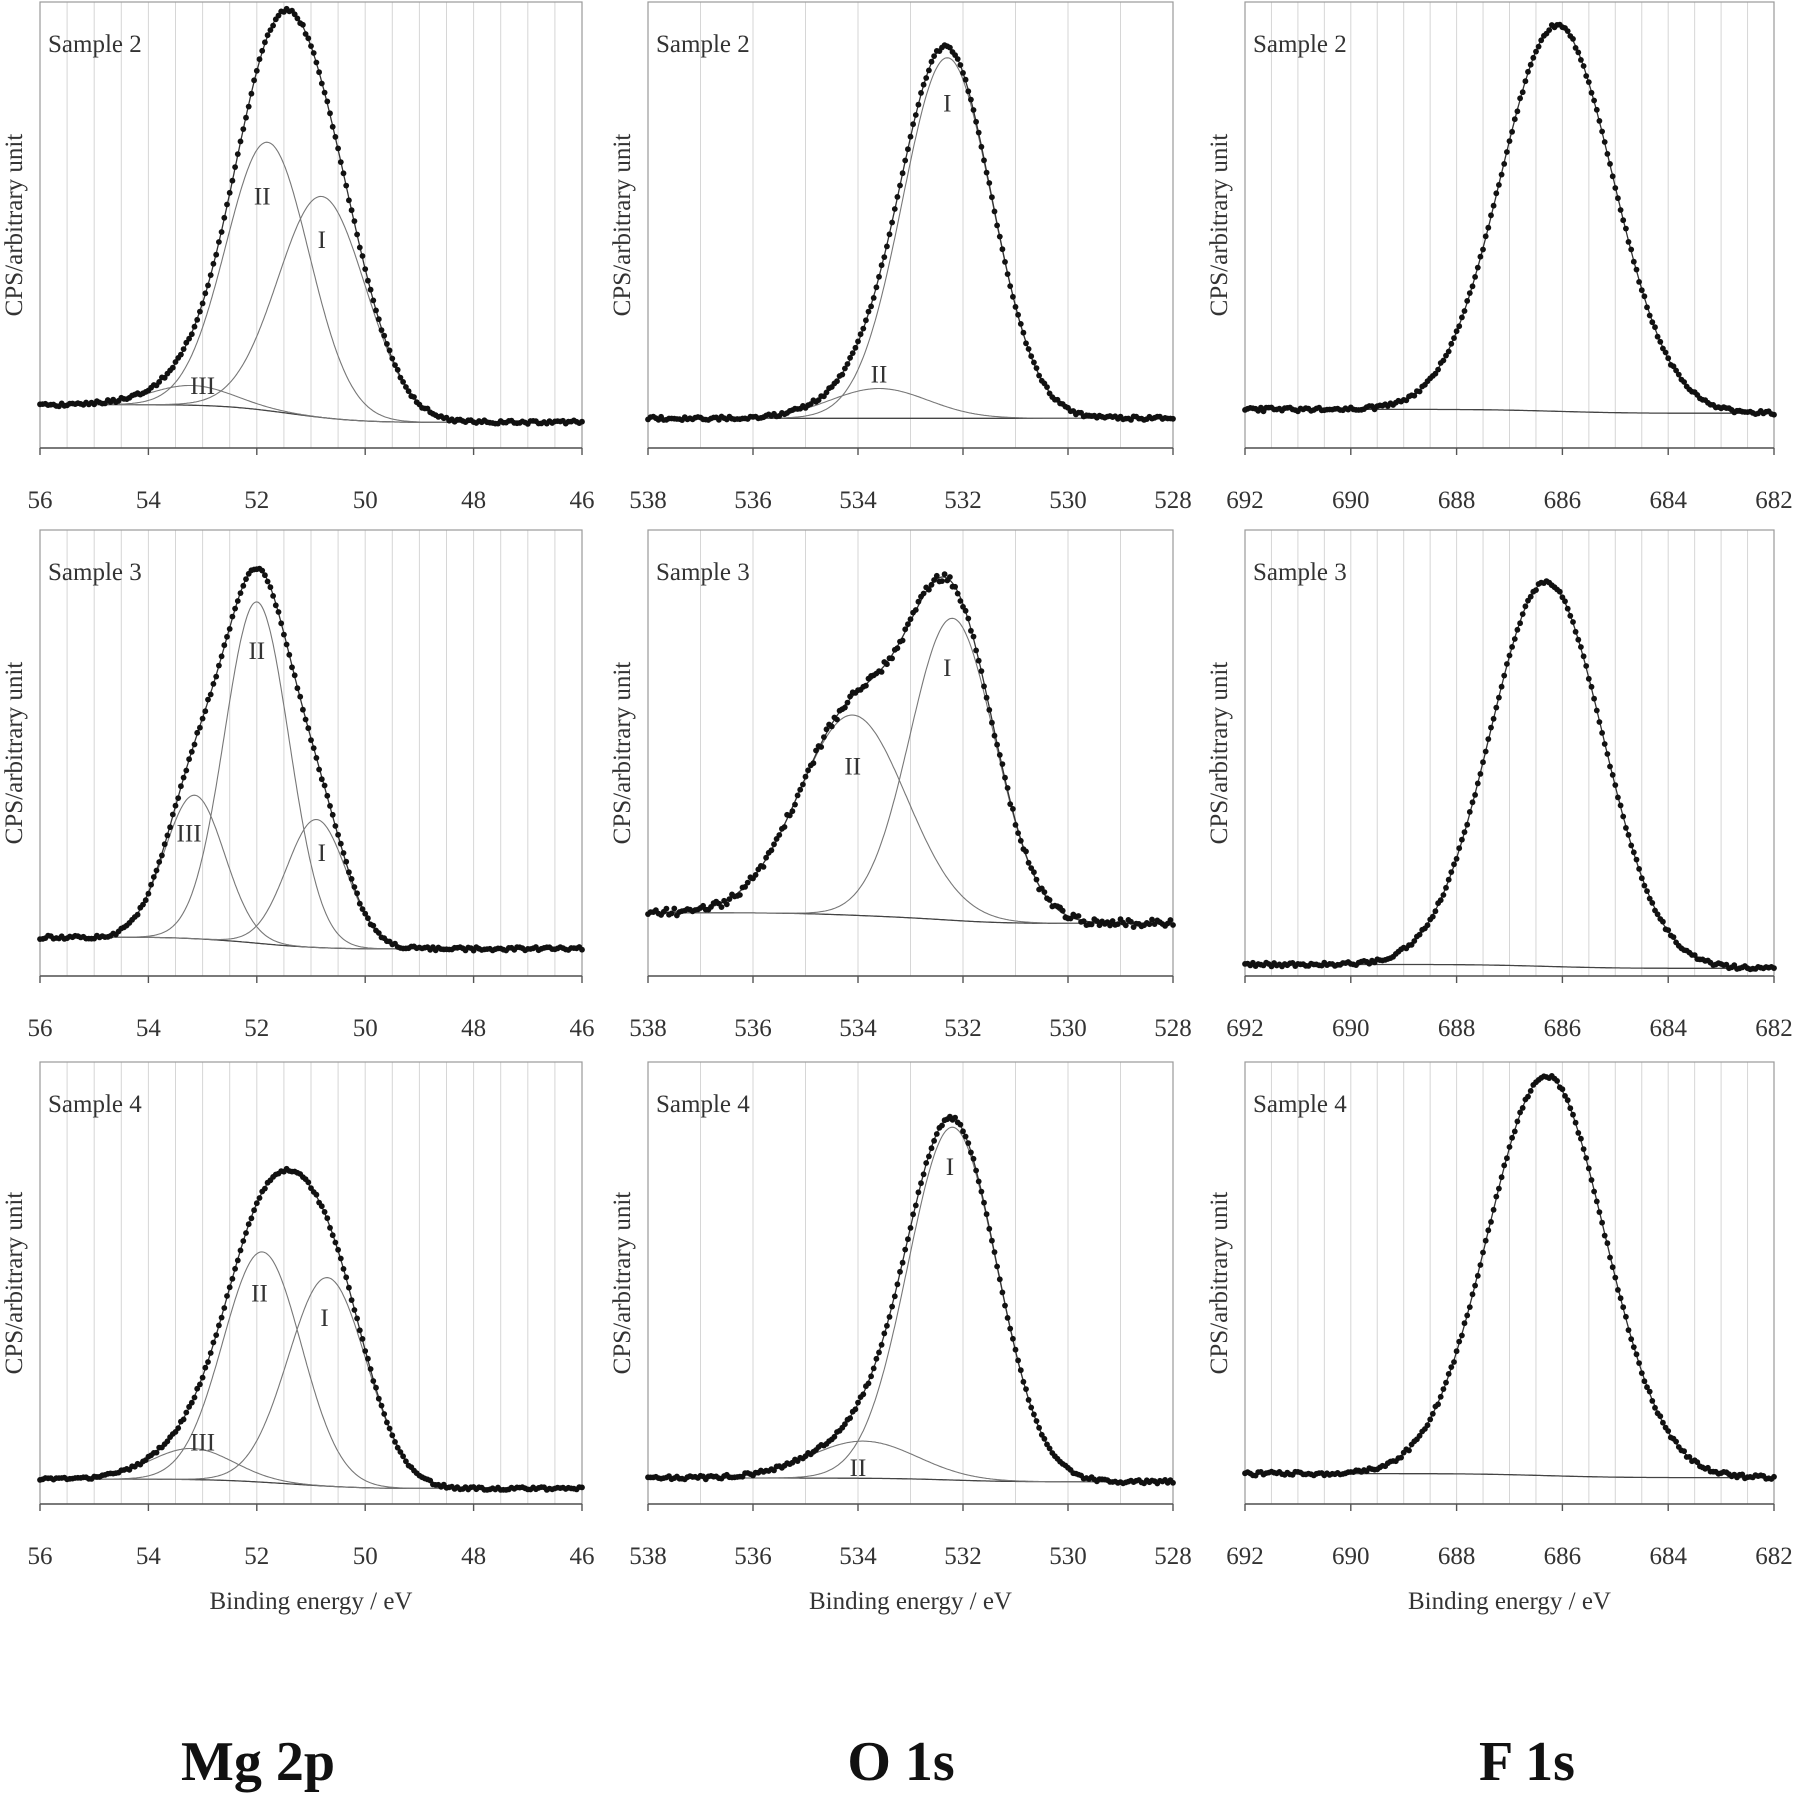  Describe the element at coordinates (365, 1028) in the screenshot. I see `x-tick-label: 50` at that location.